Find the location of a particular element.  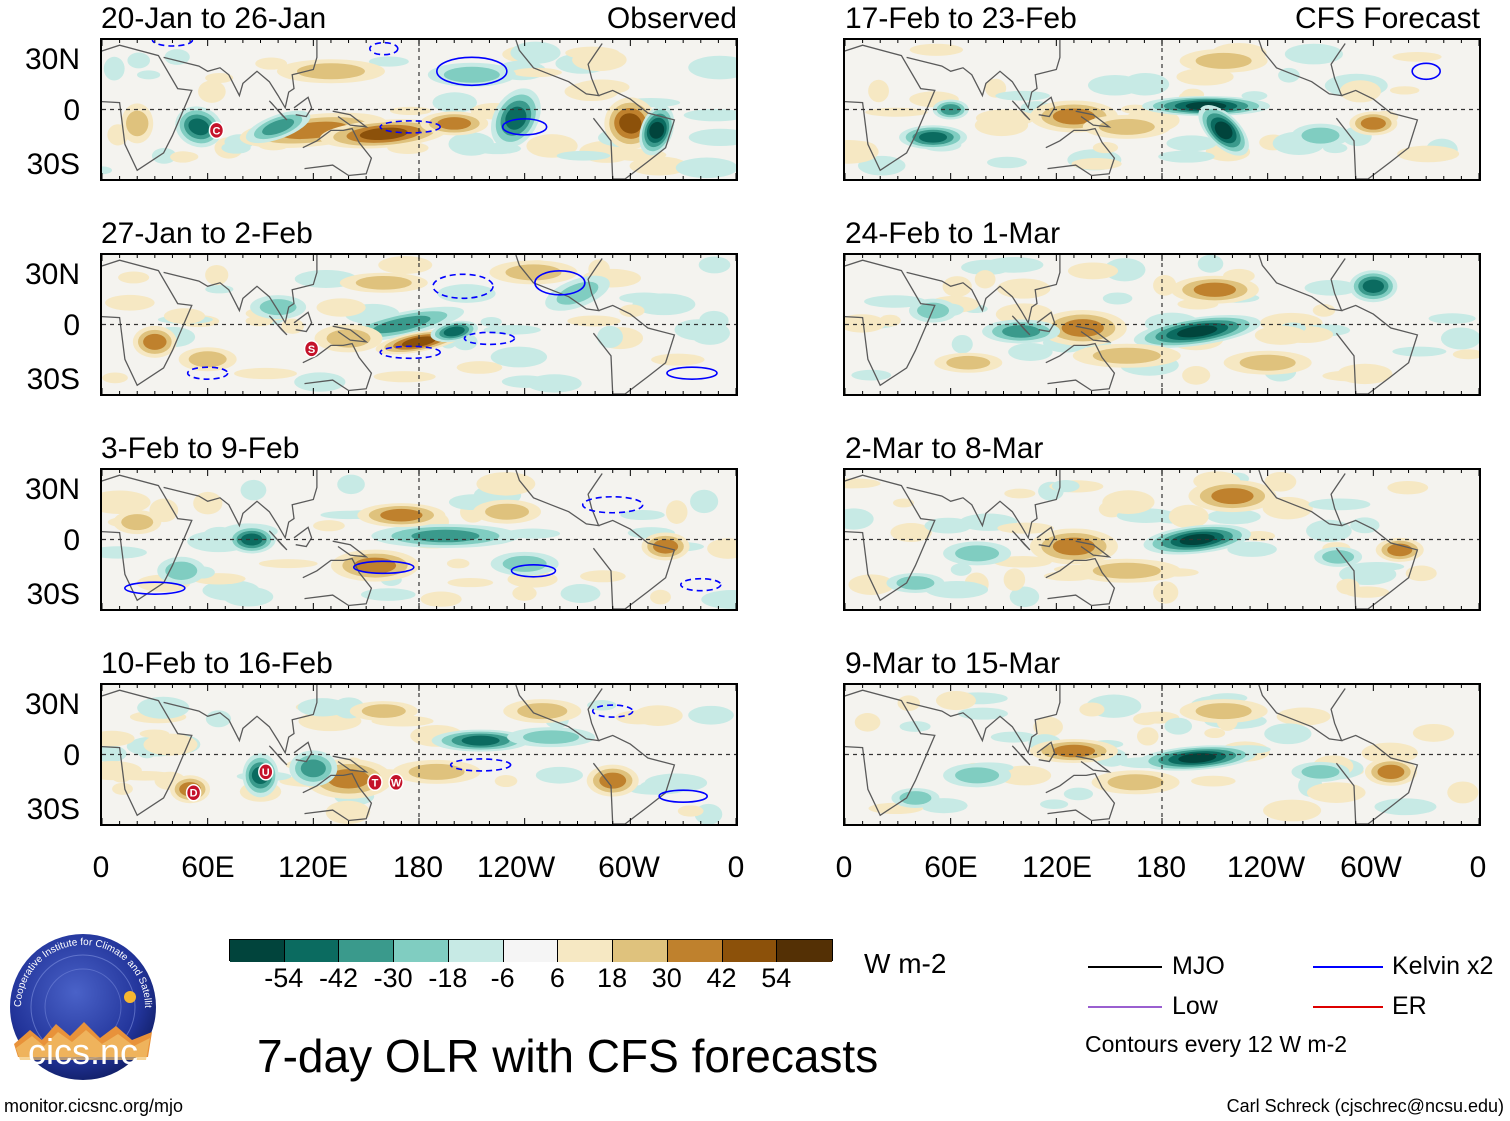

colorbar-tick-label: -54 is located at coordinates (284, 978).